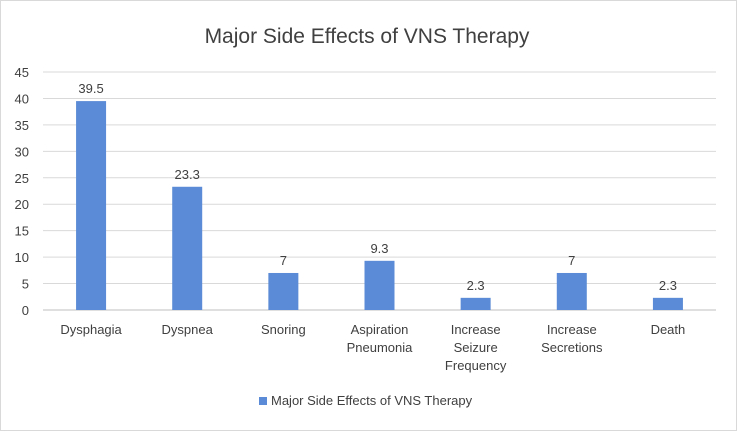 The image size is (737, 435). What do you see at coordinates (22, 231) in the screenshot?
I see `y-tick-label: 15` at bounding box center [22, 231].